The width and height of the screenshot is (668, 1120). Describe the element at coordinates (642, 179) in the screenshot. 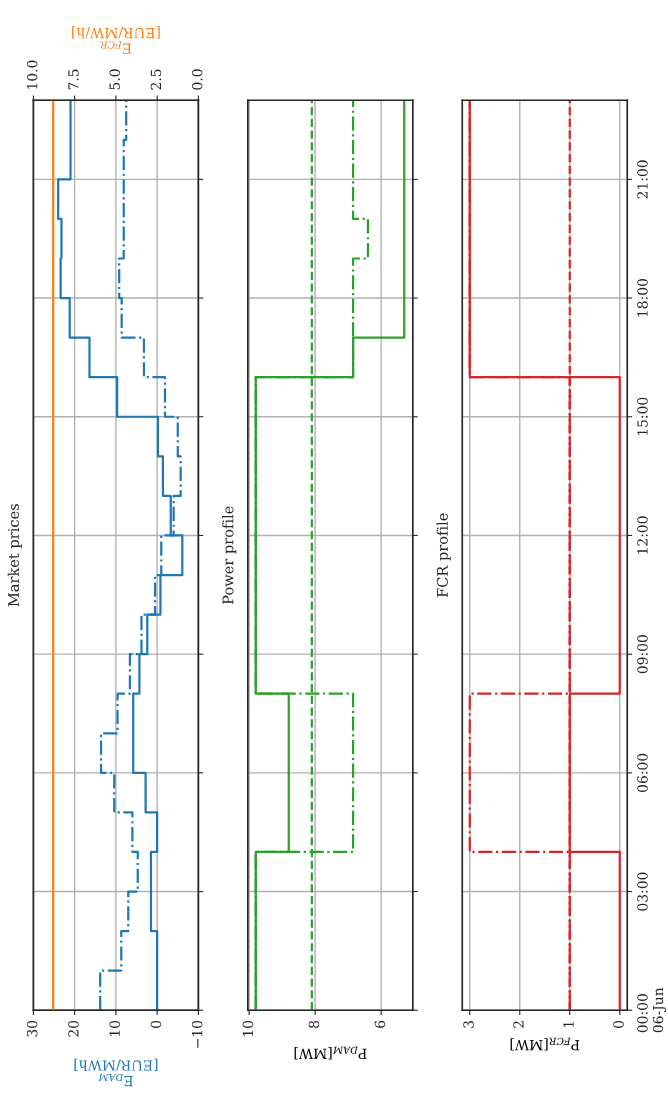

I see `y-tick-label: 21:00` at that location.